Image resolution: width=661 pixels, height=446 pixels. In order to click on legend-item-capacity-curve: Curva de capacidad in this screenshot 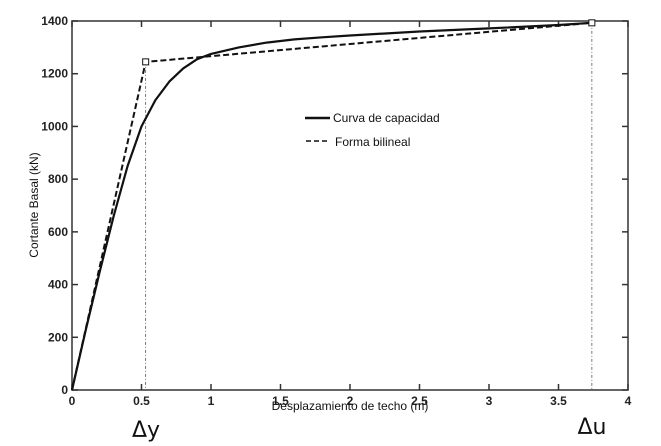, I will do `click(386, 118)`.